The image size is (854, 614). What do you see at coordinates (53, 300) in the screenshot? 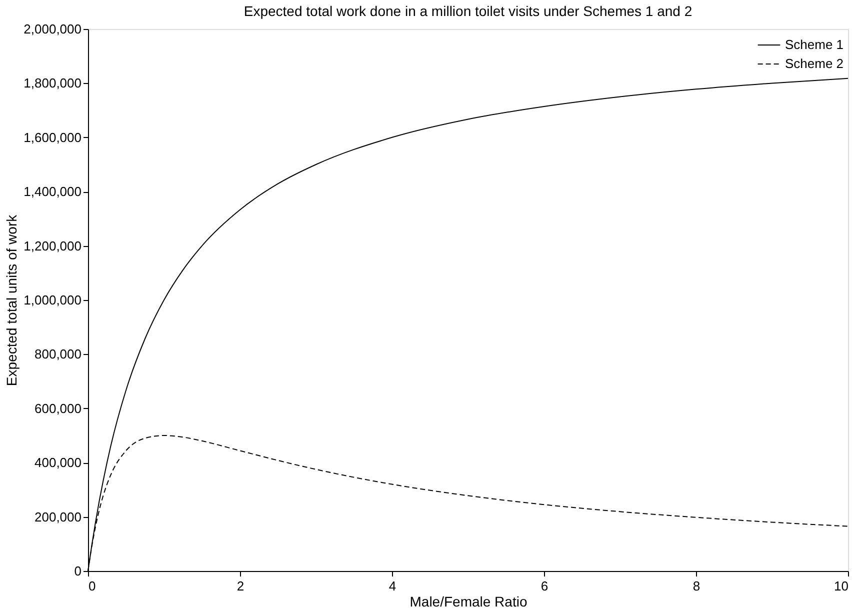
I see `y-tick-label: 1,000,000` at bounding box center [53, 300].